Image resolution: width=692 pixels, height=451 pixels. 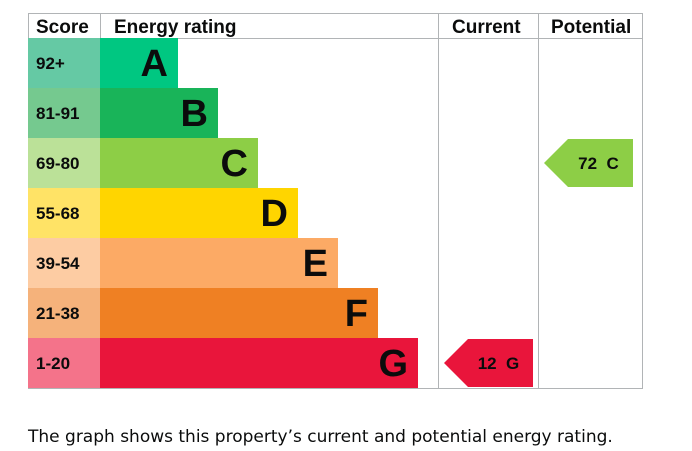 I want to click on band-e: 39-54 E, so click(x=183, y=263).